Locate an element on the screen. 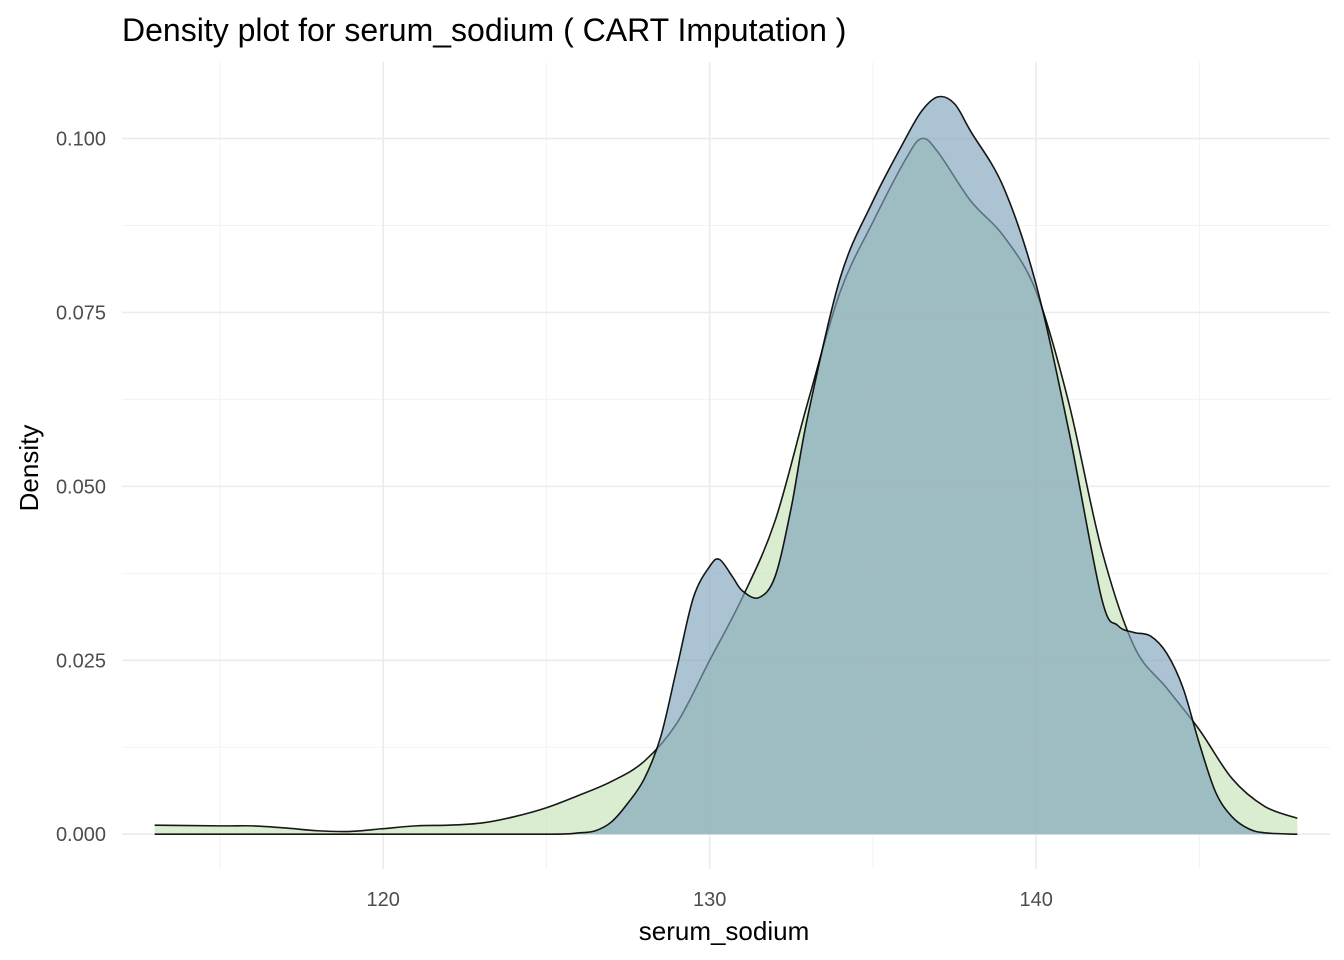 Image resolution: width=1344 pixels, height=960 pixels. x-tick-label: 120 is located at coordinates (383, 900).